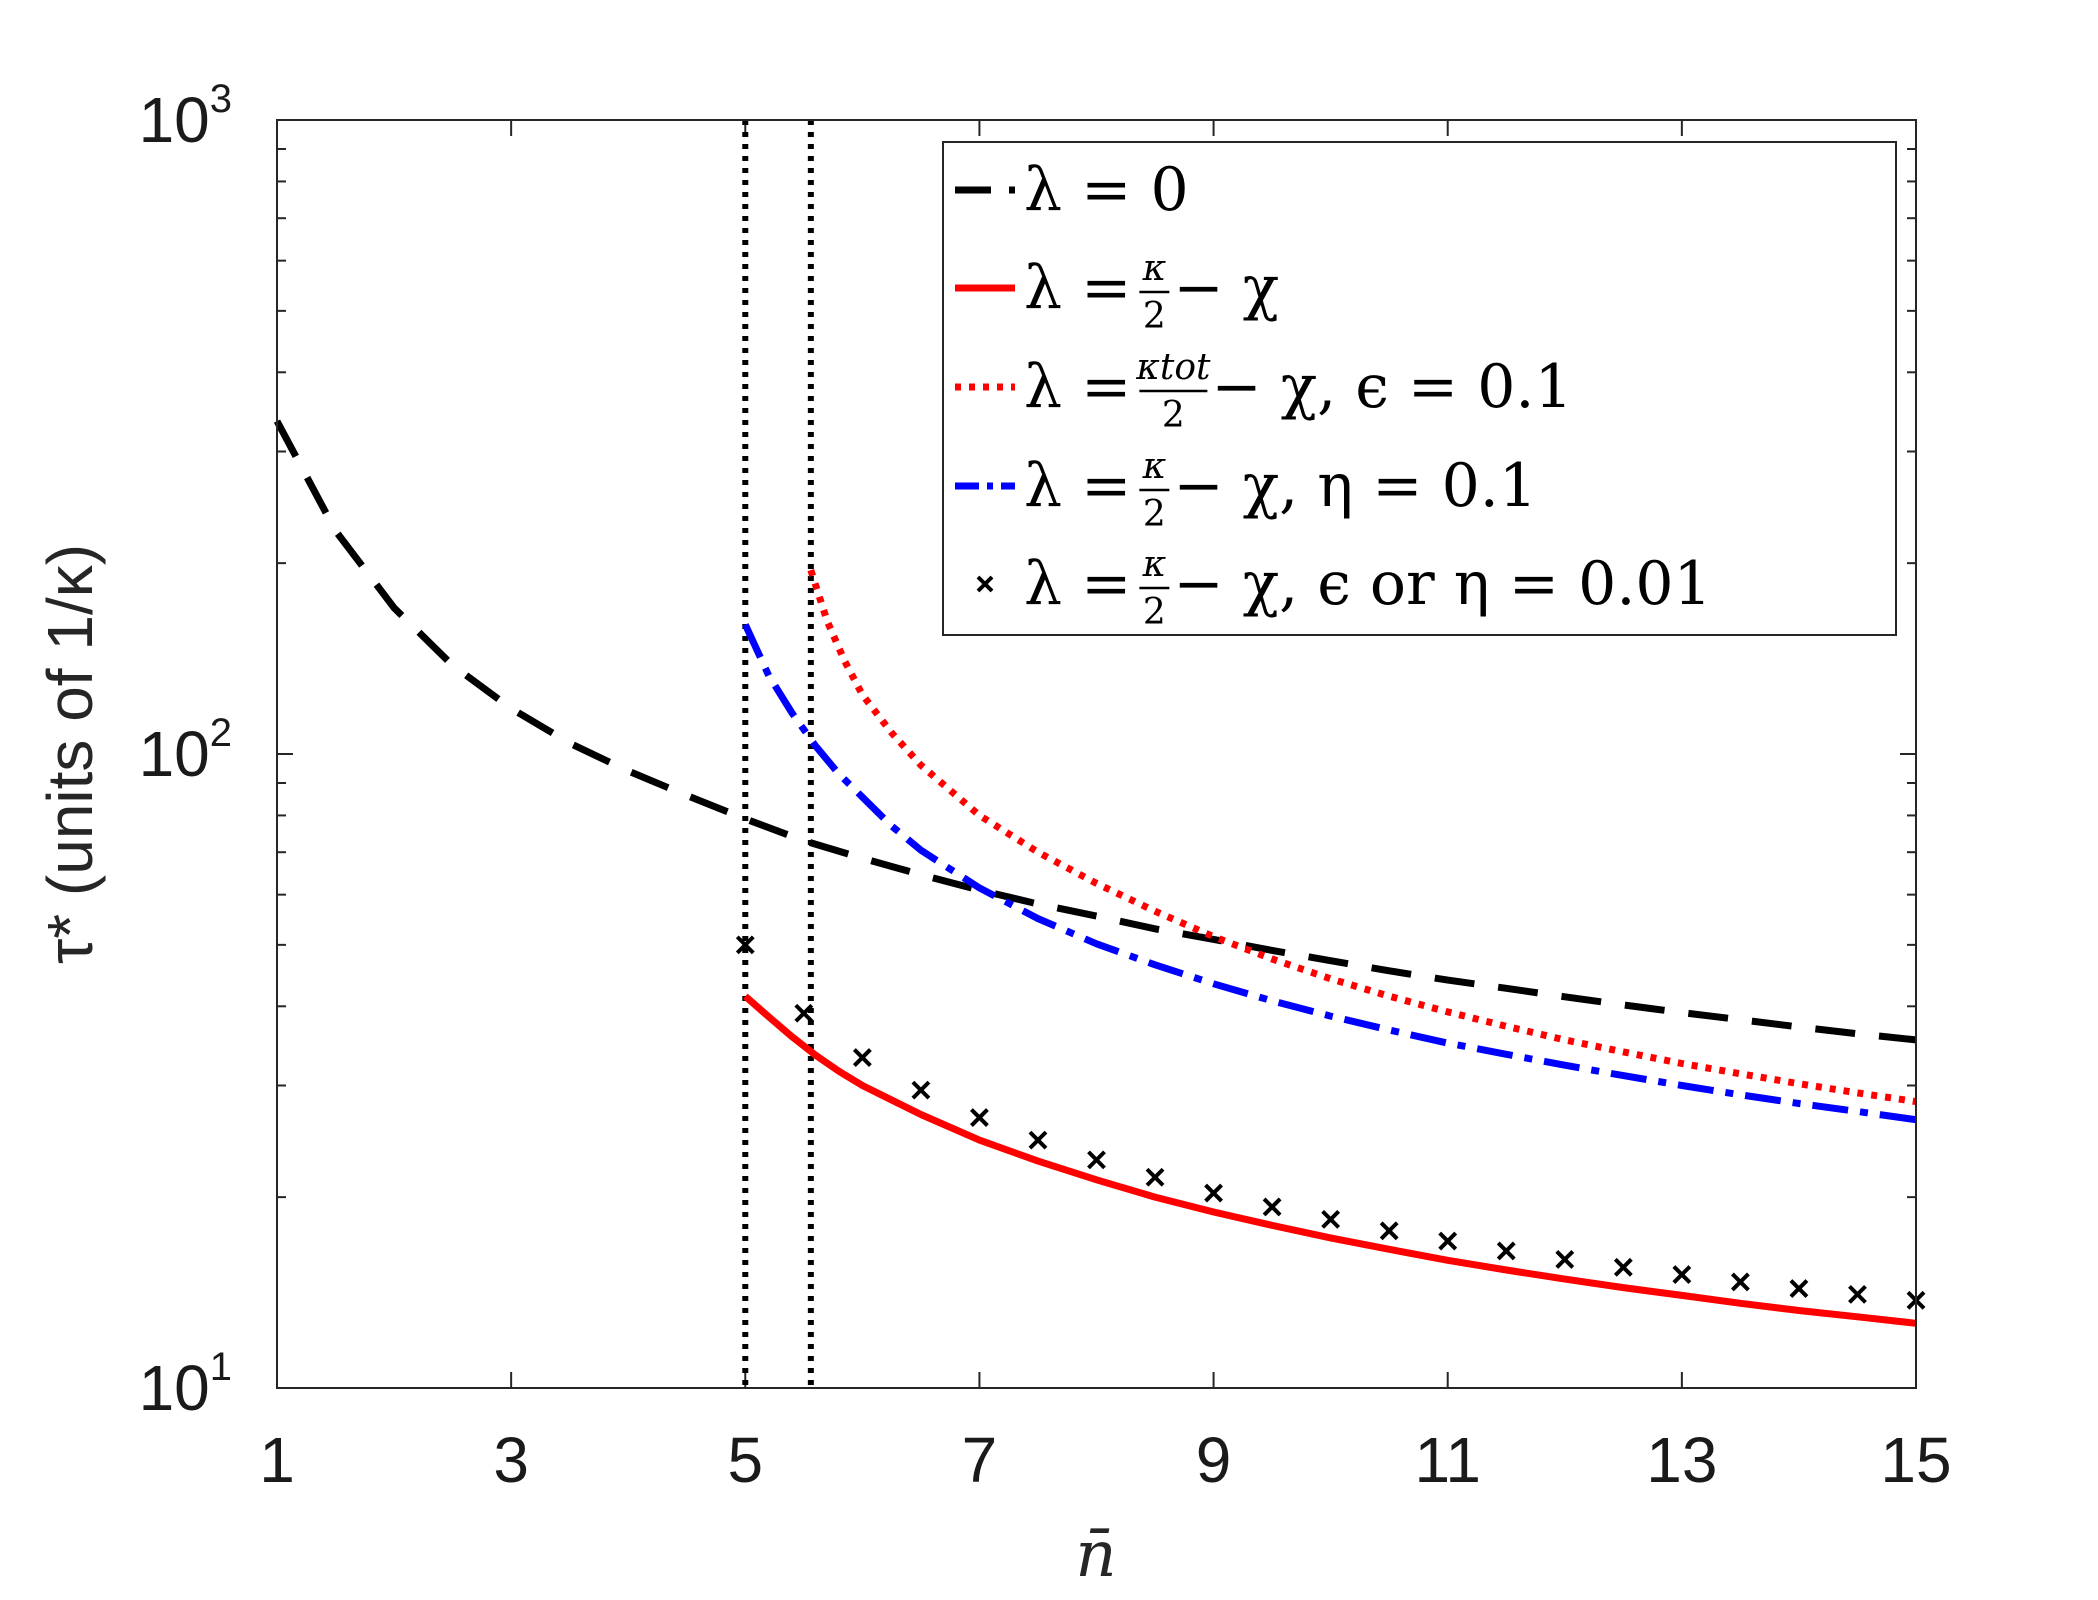 This screenshot has width=2098, height=1600. I want to click on legend-tail: − χ, η = 0.1, so click(1355, 486).